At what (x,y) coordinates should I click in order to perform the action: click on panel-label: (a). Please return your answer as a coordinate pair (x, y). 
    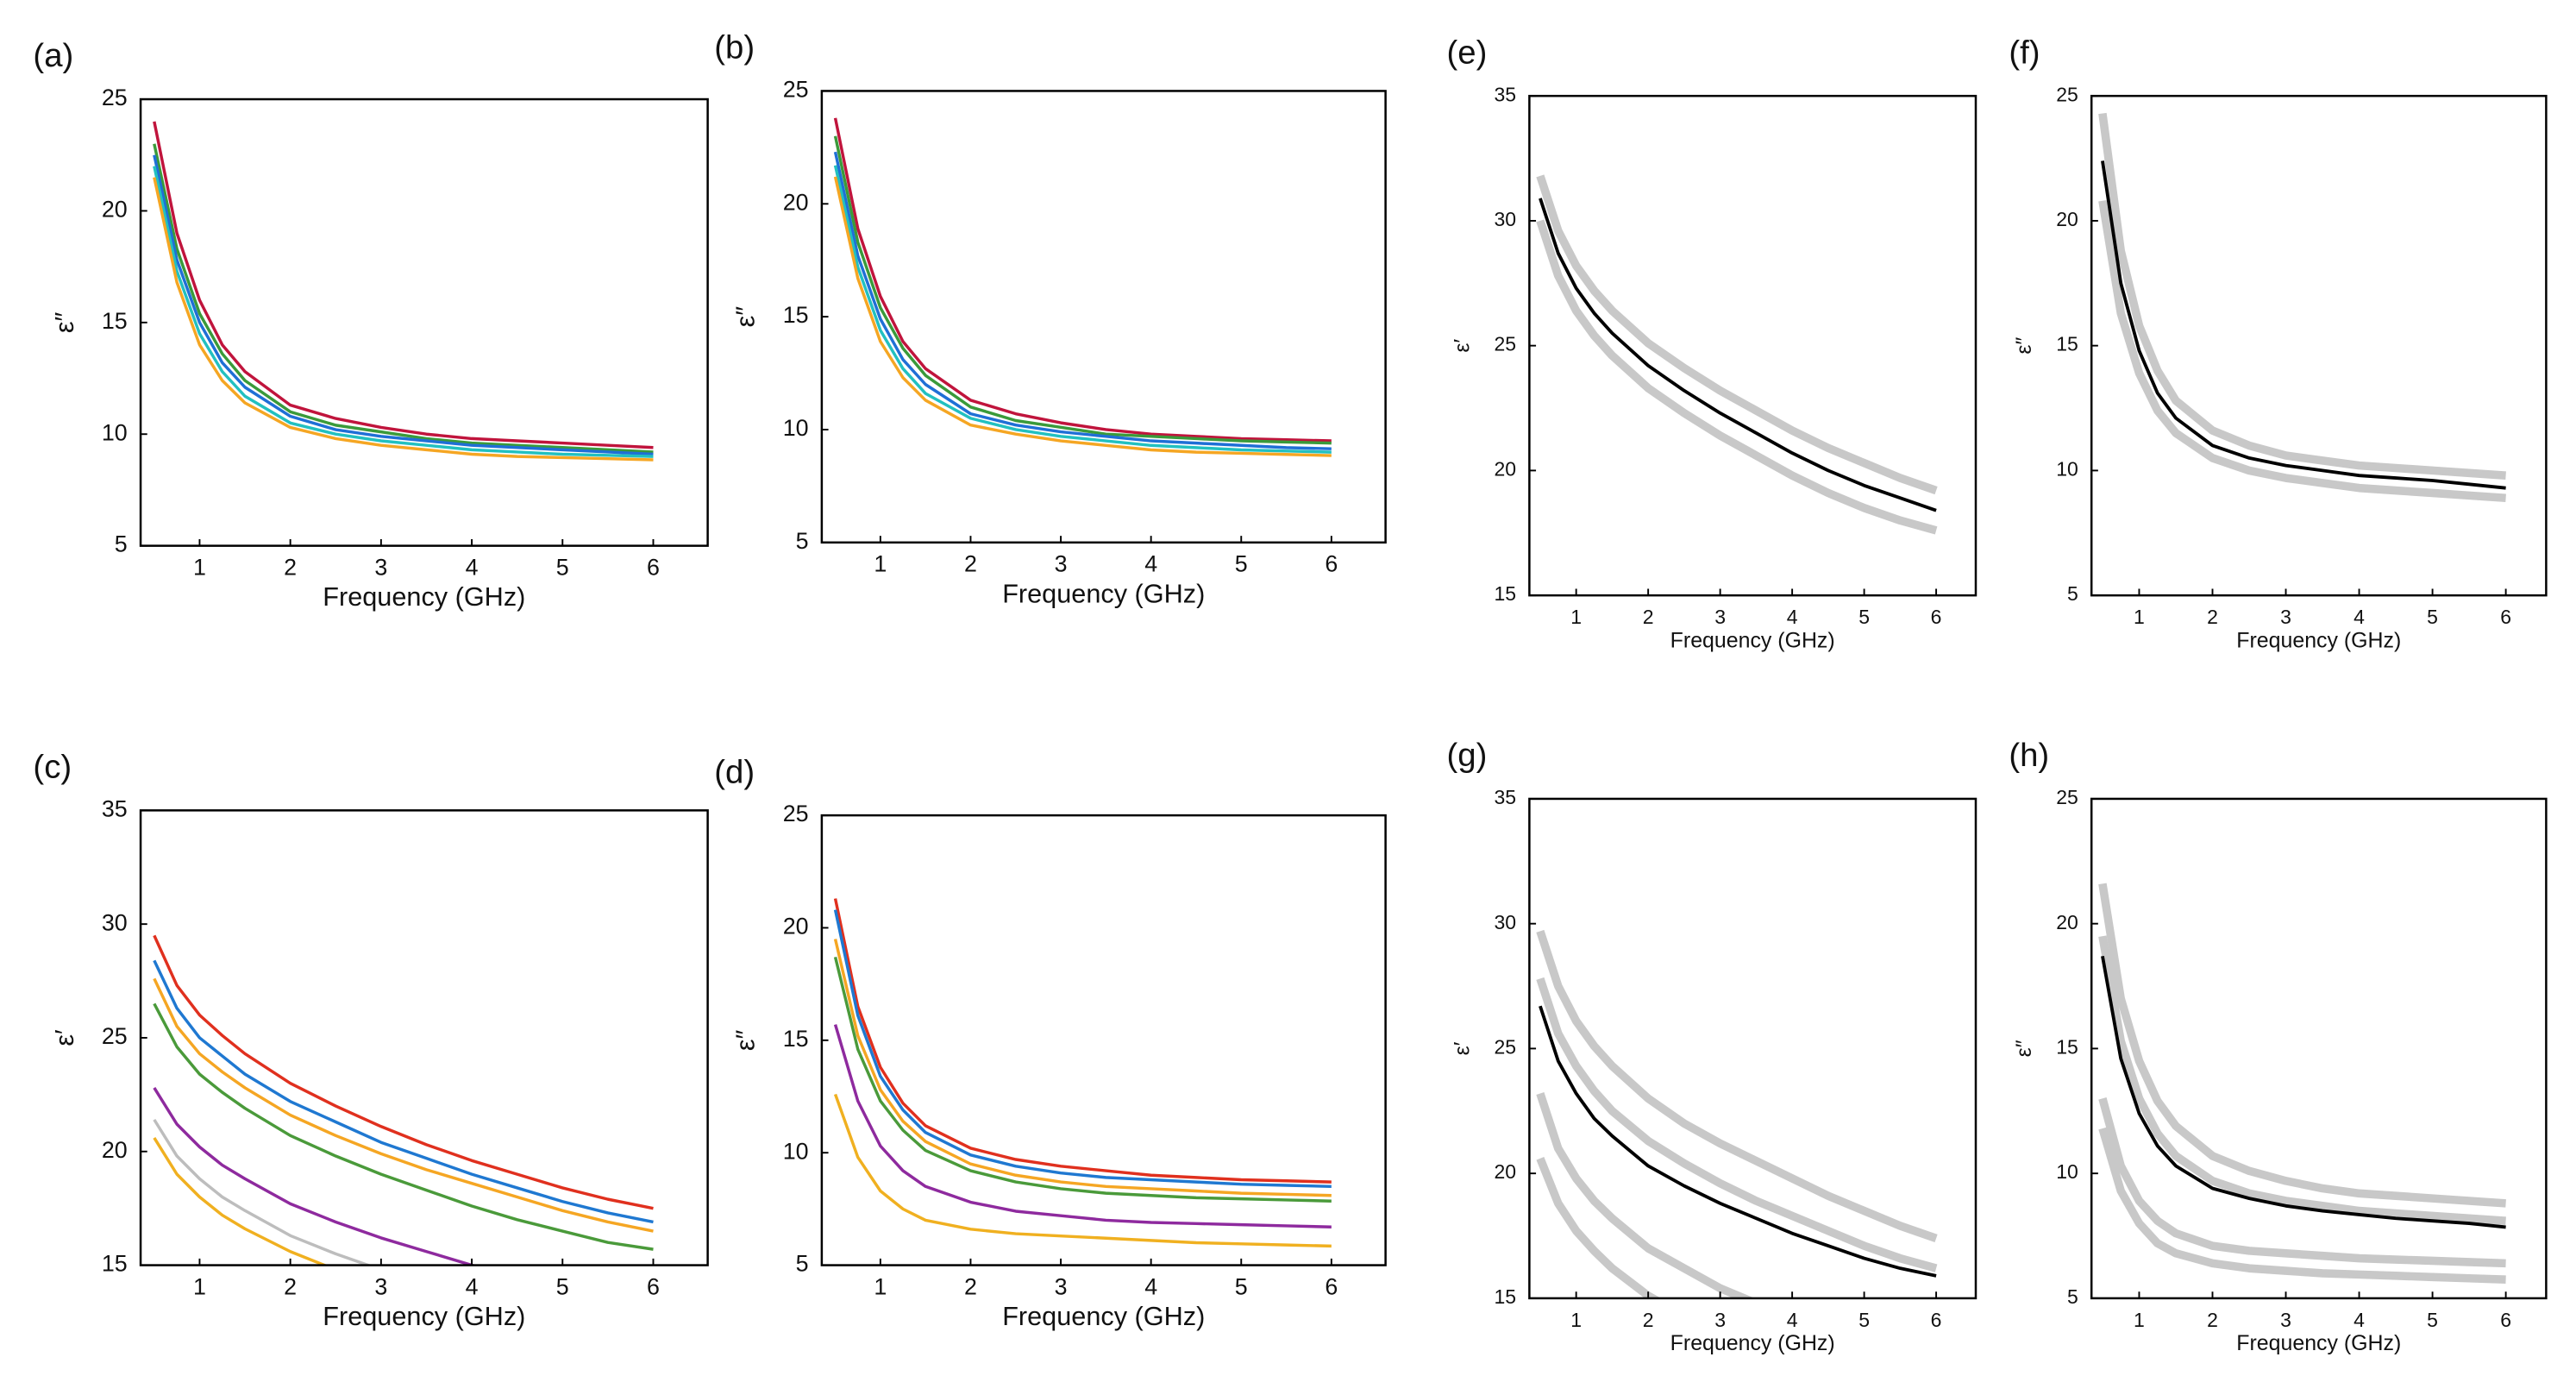
    Looking at the image, I should click on (53, 56).